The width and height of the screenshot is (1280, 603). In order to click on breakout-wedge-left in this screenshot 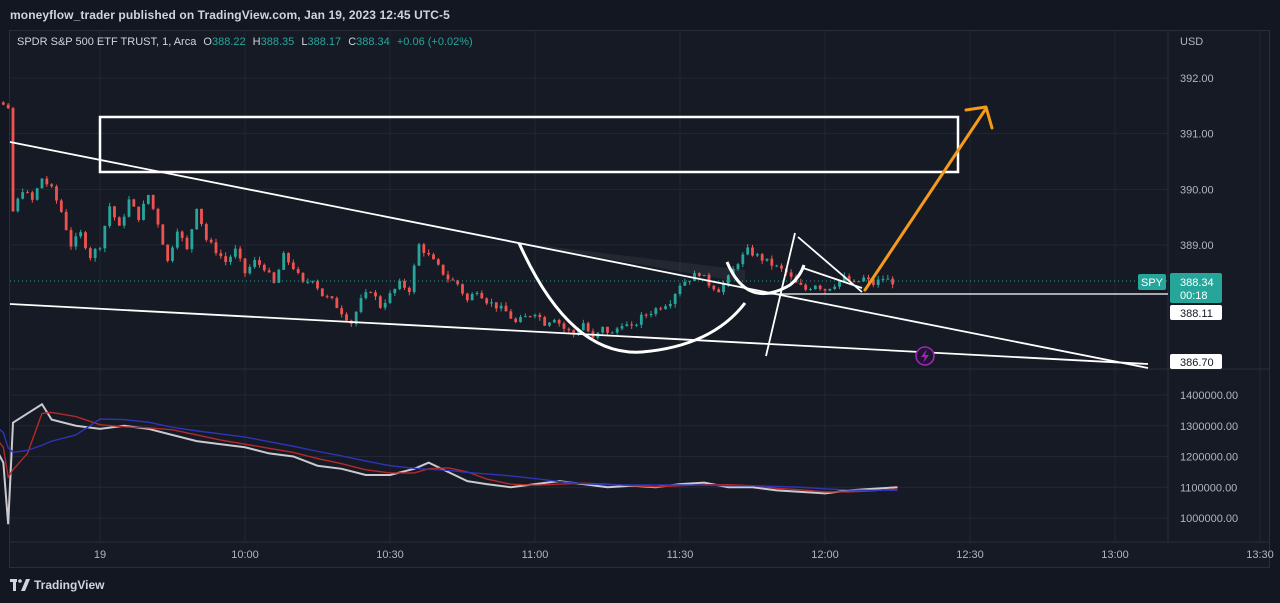, I will do `click(780, 294)`.